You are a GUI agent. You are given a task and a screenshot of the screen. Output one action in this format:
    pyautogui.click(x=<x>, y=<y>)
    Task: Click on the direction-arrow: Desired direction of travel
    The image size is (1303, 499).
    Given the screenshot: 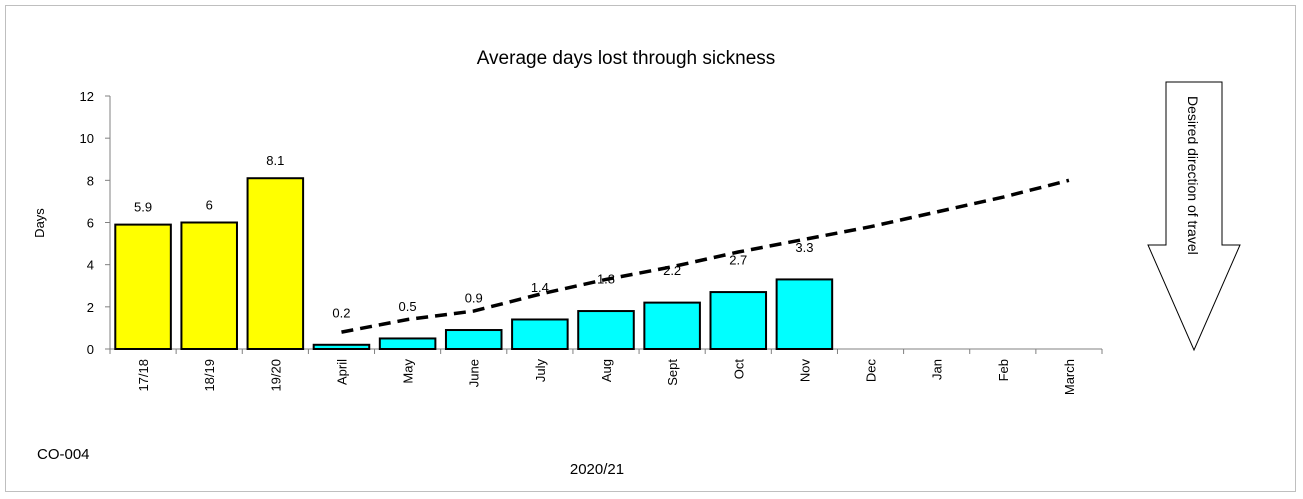 What is the action you would take?
    pyautogui.click(x=1194, y=216)
    